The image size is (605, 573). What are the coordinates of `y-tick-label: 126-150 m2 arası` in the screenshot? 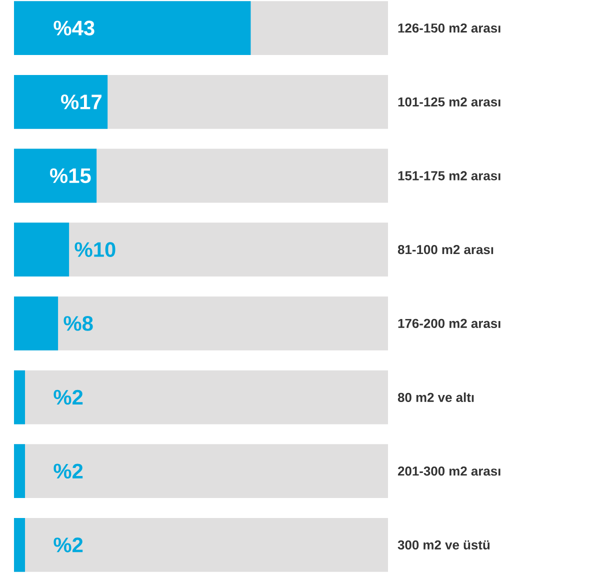 It's located at (449, 28).